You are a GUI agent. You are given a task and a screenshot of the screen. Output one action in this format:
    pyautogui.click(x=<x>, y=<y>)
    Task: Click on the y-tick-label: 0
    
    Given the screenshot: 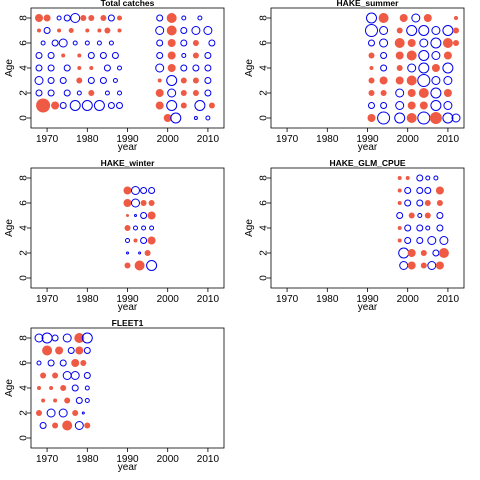 What is the action you would take?
    pyautogui.click(x=24, y=278)
    